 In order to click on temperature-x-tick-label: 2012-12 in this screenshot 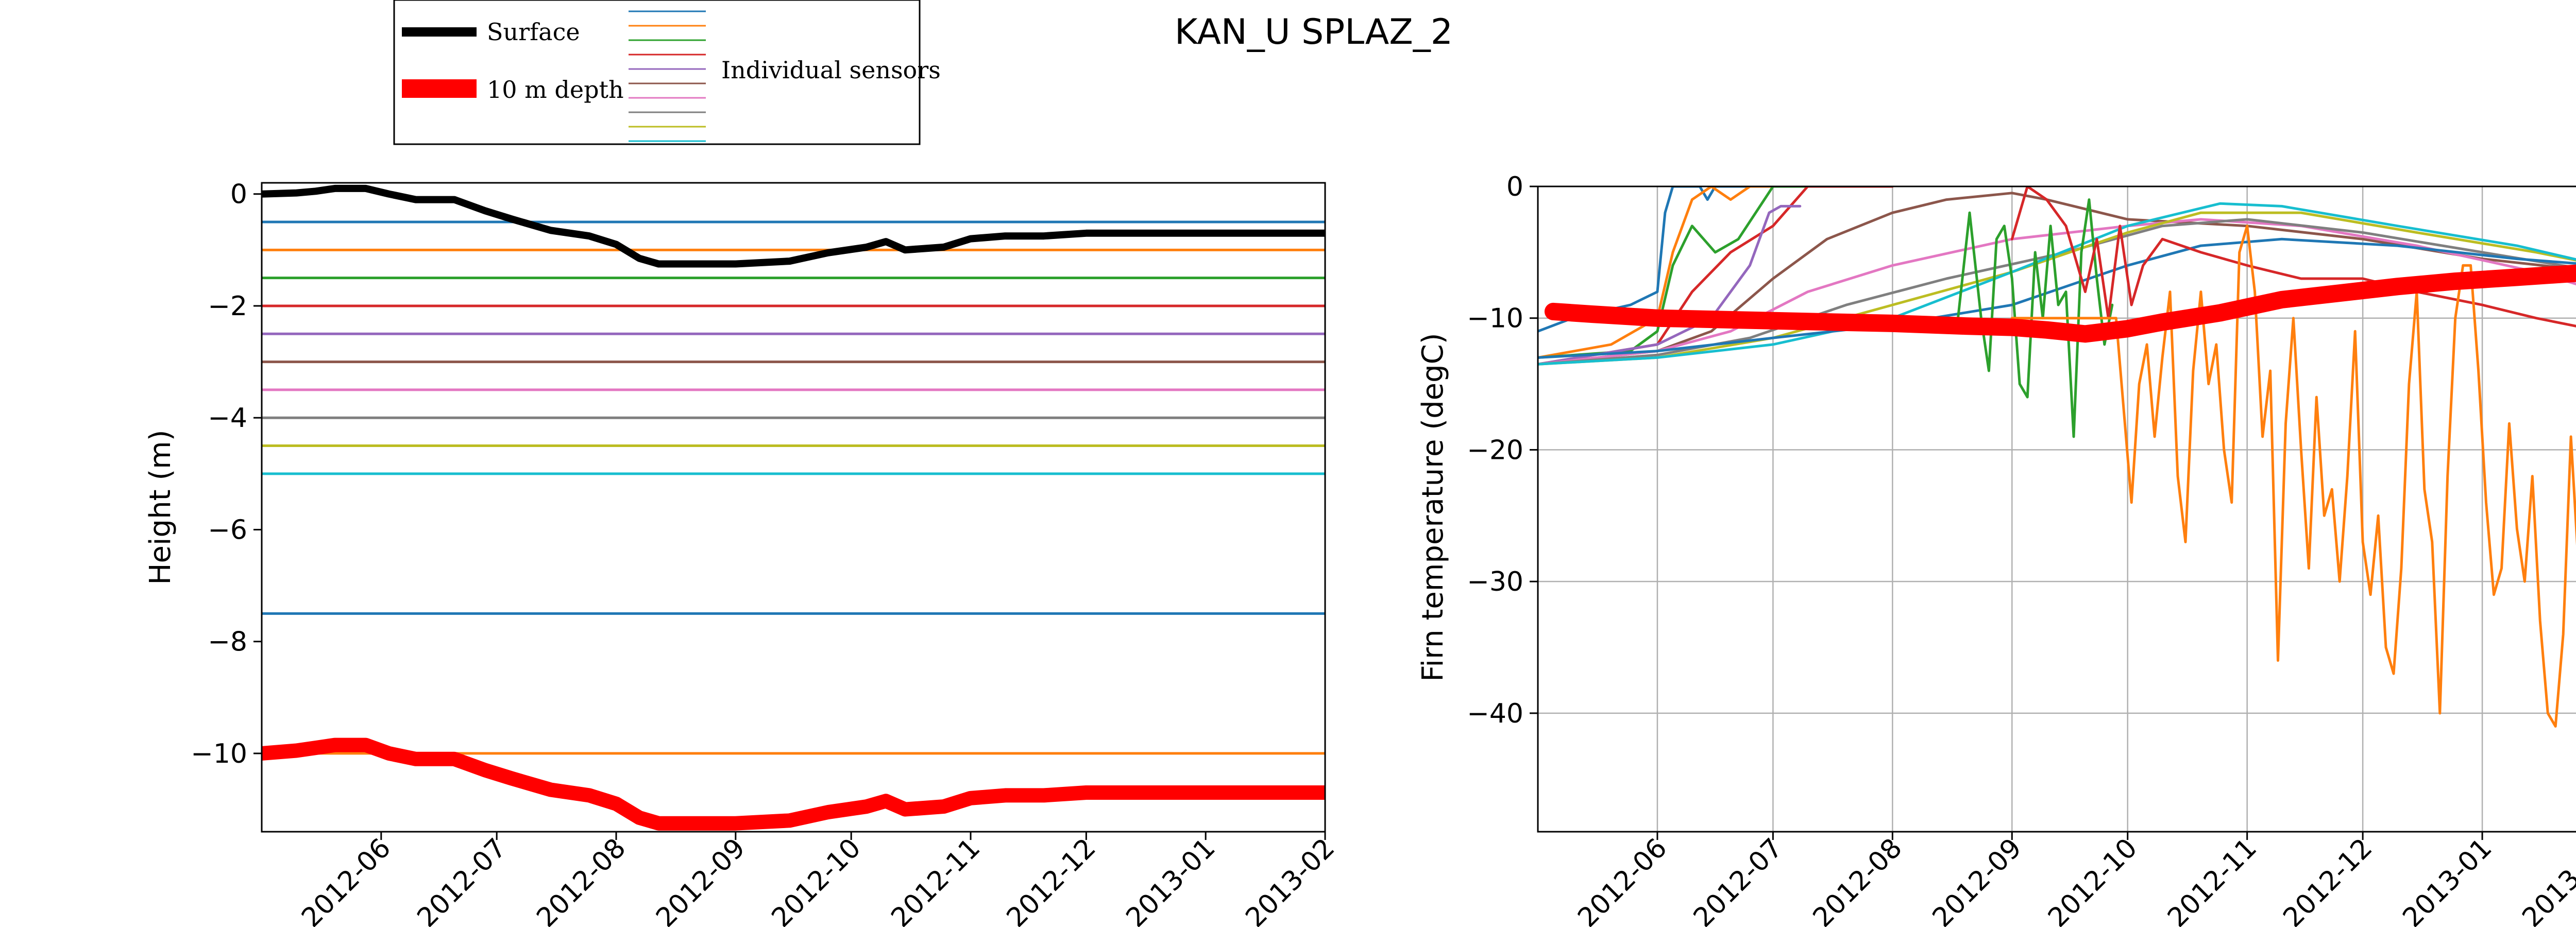, I will do `click(2327, 880)`.